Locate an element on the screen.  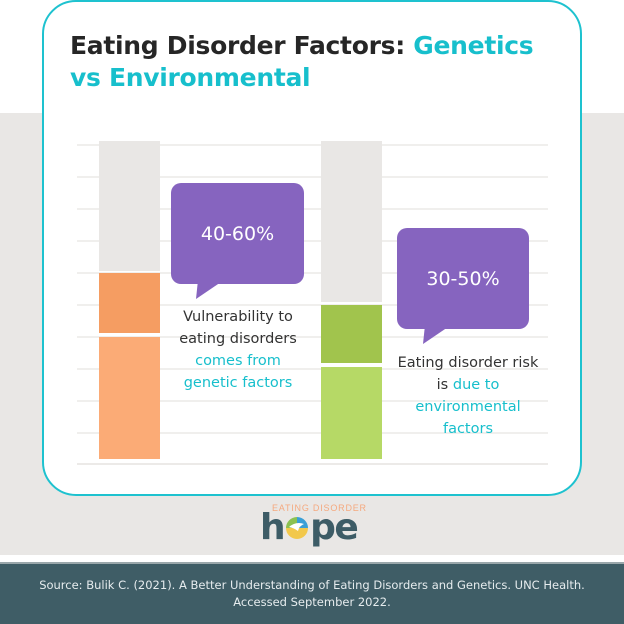
speech-bubble-genetic: 40-60% is located at coordinates (237, 233).